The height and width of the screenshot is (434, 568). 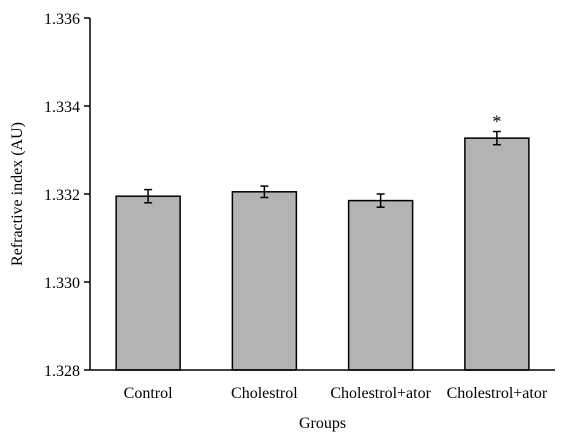 What do you see at coordinates (322, 169) in the screenshot?
I see `error-bars-layer` at bounding box center [322, 169].